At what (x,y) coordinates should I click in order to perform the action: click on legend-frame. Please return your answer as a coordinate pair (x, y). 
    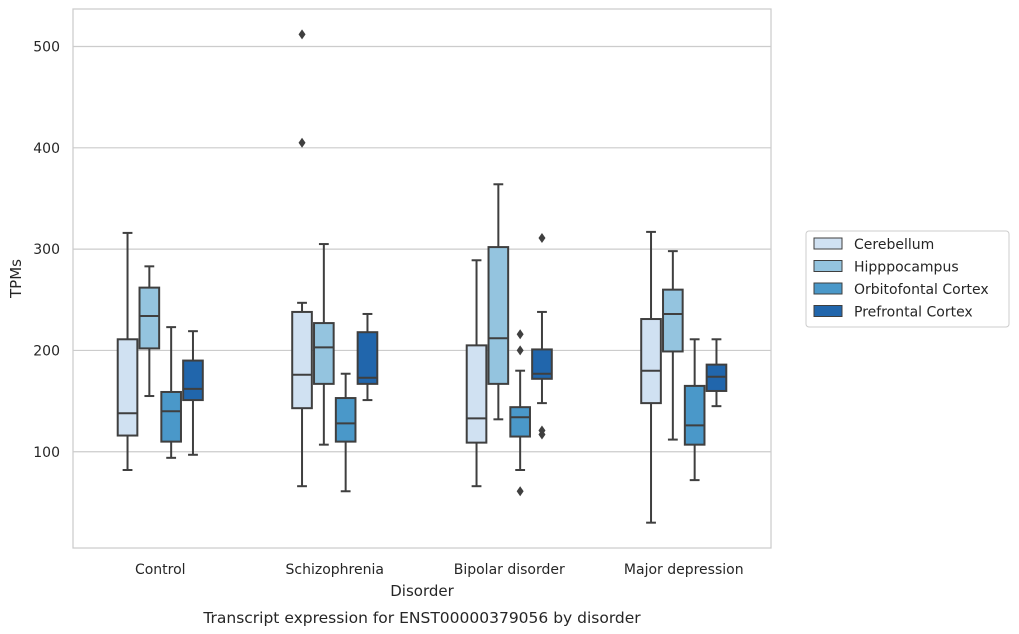
    Looking at the image, I should click on (907, 279).